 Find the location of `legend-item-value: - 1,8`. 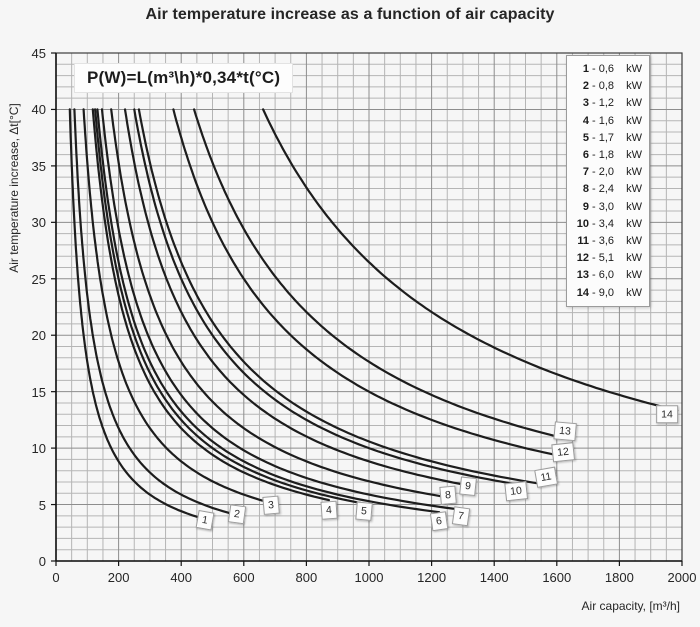

legend-item-value: - 1,8 is located at coordinates (603, 155).